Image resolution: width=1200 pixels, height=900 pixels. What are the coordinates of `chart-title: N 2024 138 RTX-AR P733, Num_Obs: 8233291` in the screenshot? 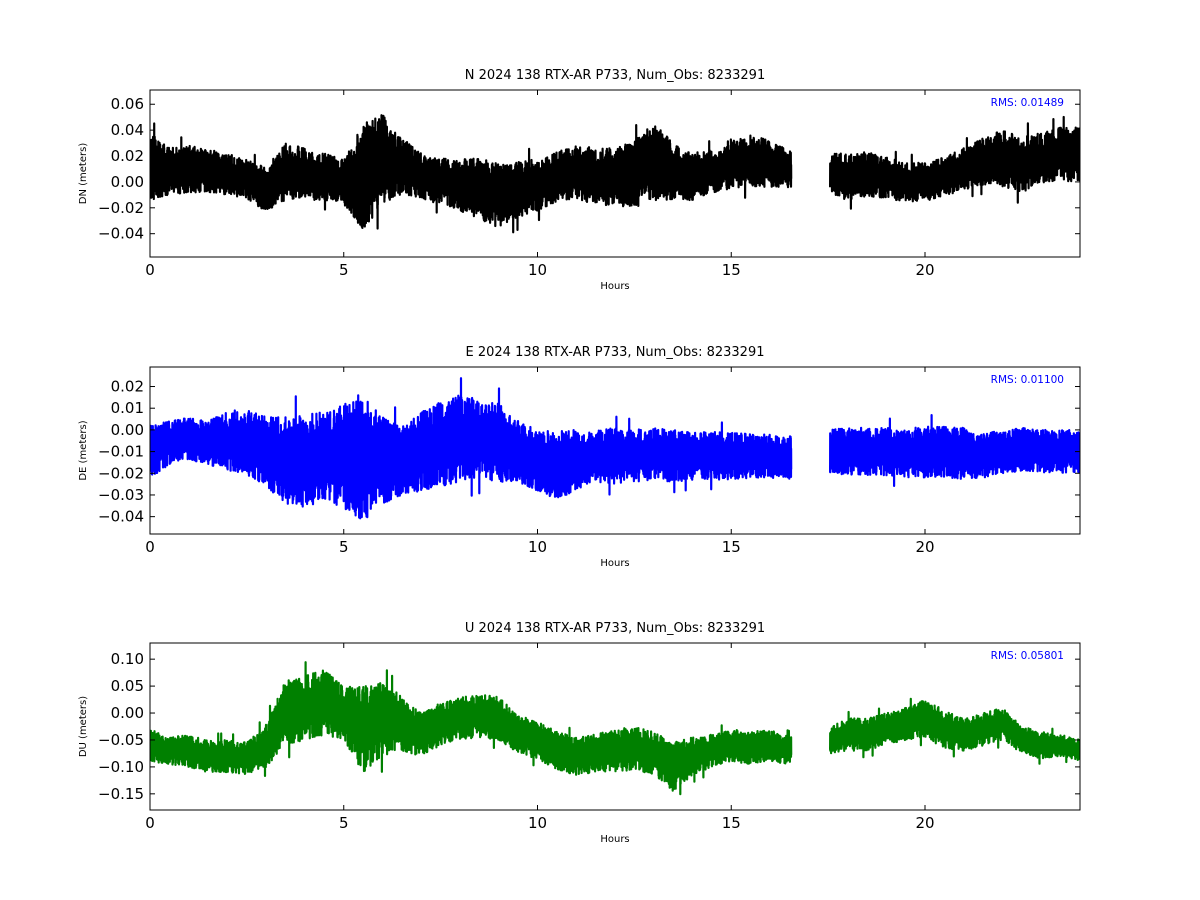 It's located at (615, 75).